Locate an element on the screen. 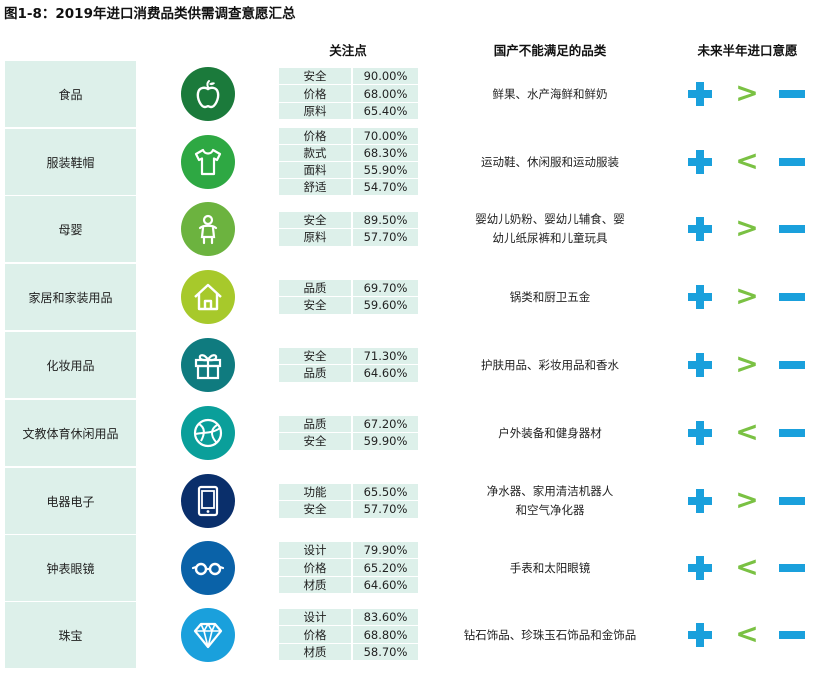 This screenshot has width=818, height=677. focus-value: 59.90% is located at coordinates (385, 441).